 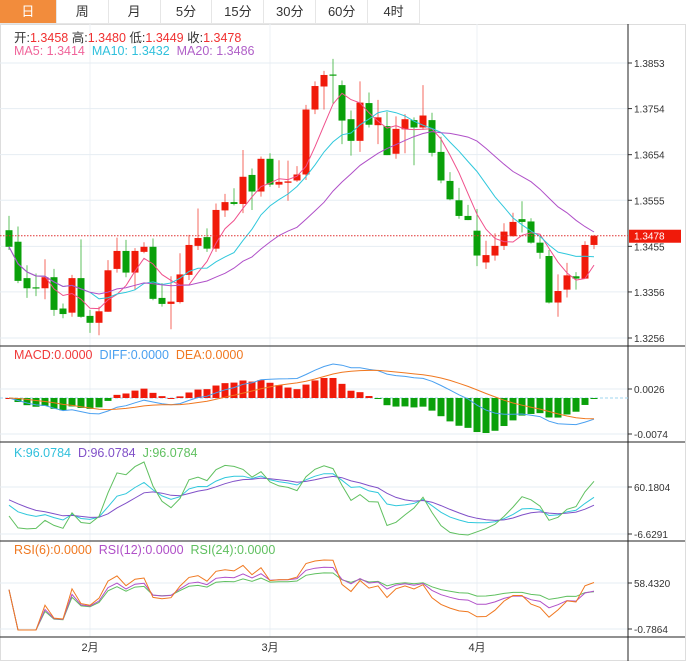 I want to click on tab-1: 周, so click(x=83, y=11).